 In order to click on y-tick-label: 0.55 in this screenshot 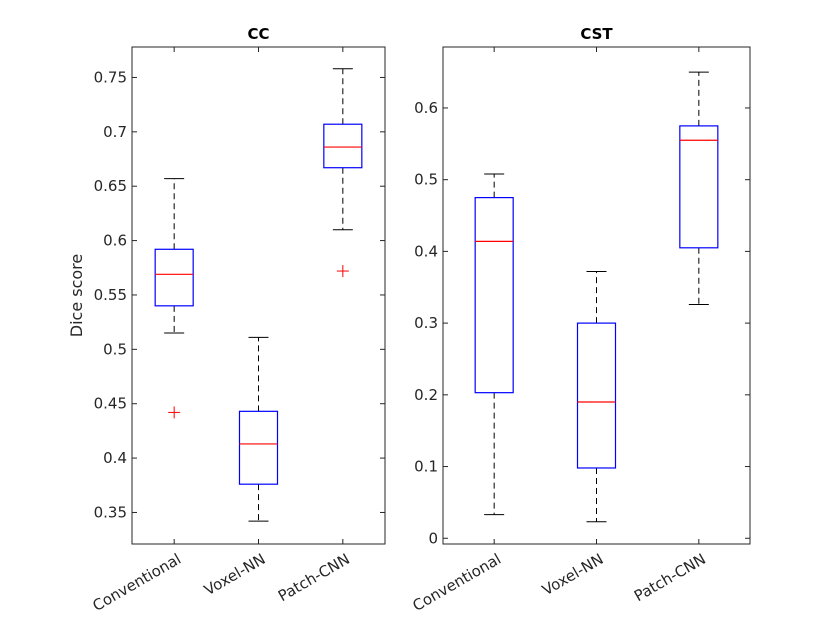, I will do `click(110, 295)`.